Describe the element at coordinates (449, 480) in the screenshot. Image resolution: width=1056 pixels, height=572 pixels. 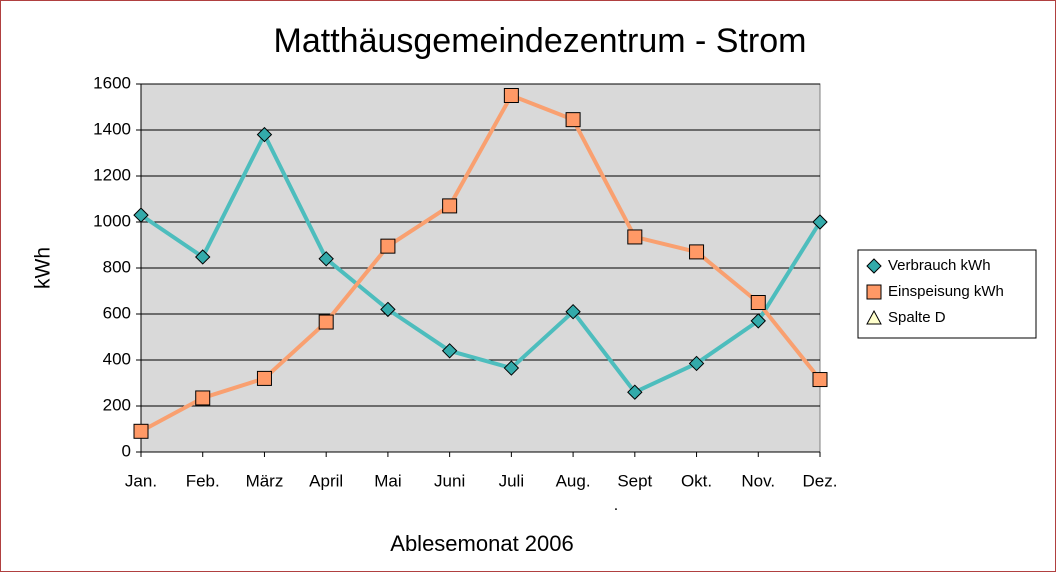
I see `x-tick-label: Juni` at that location.